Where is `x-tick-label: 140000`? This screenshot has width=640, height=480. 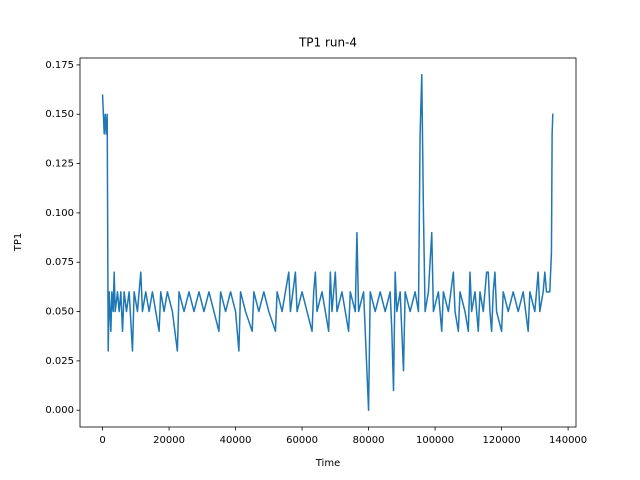
x-tick-label: 140000 is located at coordinates (568, 440).